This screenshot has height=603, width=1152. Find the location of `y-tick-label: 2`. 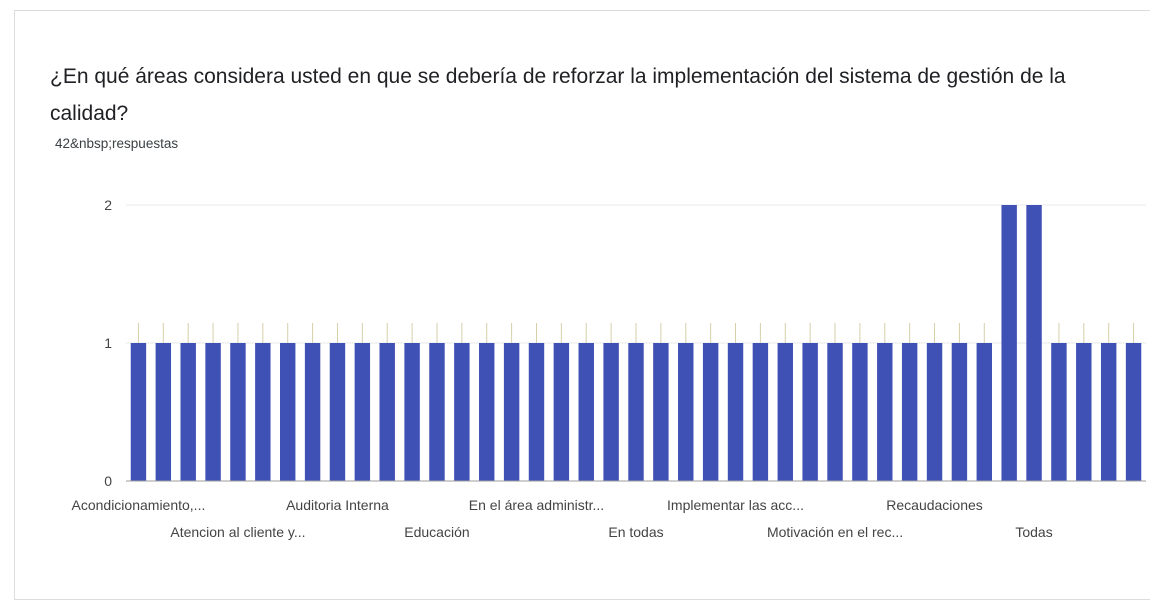

y-tick-label: 2 is located at coordinates (108, 205).